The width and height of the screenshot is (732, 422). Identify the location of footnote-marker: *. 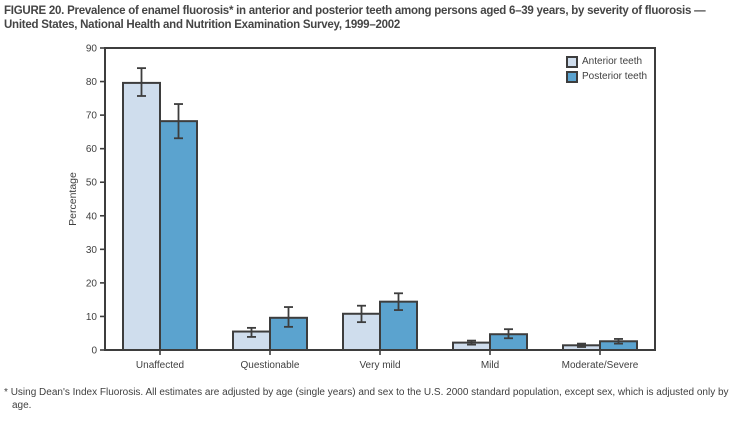
(6, 392).